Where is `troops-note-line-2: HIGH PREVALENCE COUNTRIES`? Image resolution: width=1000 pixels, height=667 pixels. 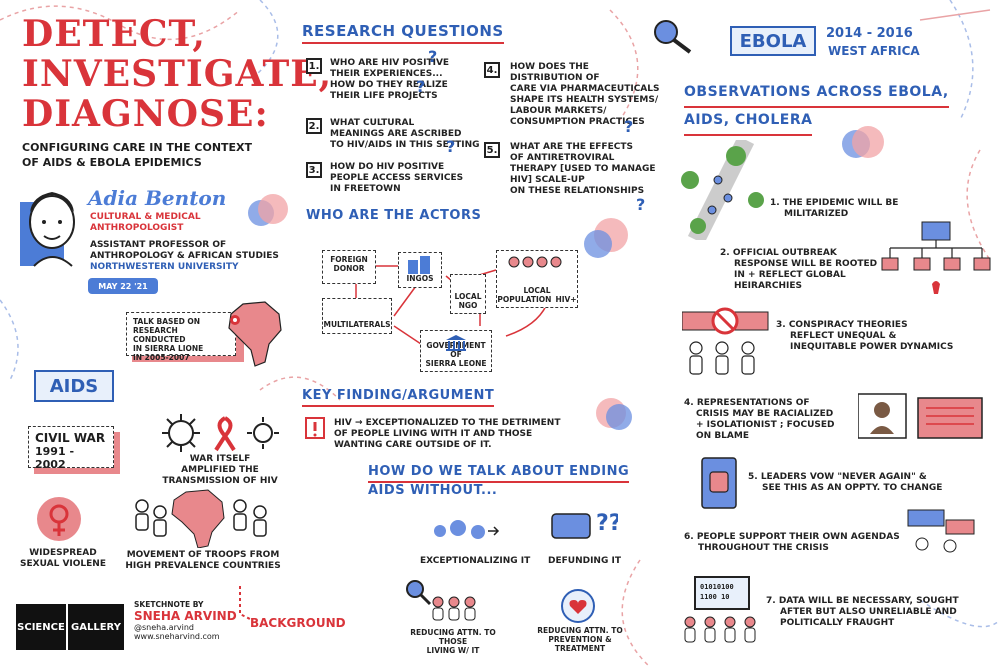 troops-note-line-2: HIGH PREVALENCE COUNTRIES is located at coordinates (203, 566).